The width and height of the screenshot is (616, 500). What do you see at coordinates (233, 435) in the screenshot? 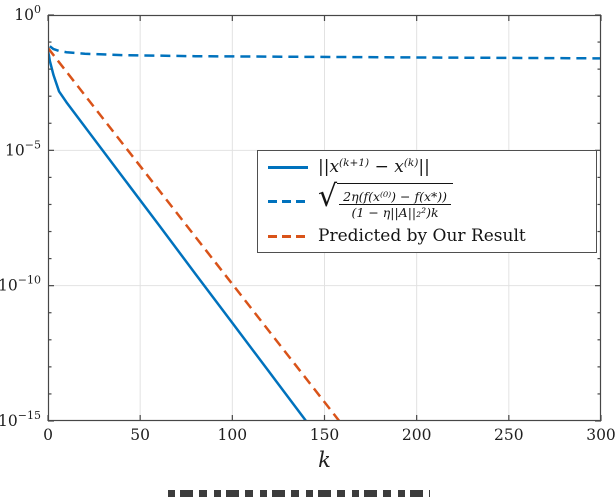
I see `x-tick-label: 100` at bounding box center [233, 435].